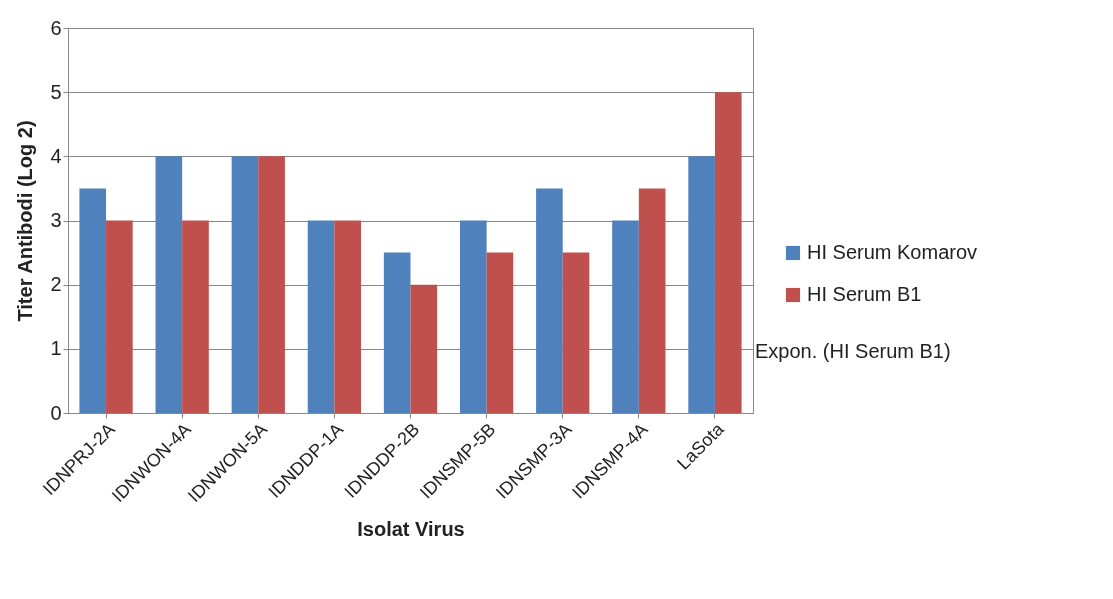 Image resolution: width=1113 pixels, height=599 pixels. Describe the element at coordinates (56, 220) in the screenshot. I see `y-tick-label: 3` at that location.